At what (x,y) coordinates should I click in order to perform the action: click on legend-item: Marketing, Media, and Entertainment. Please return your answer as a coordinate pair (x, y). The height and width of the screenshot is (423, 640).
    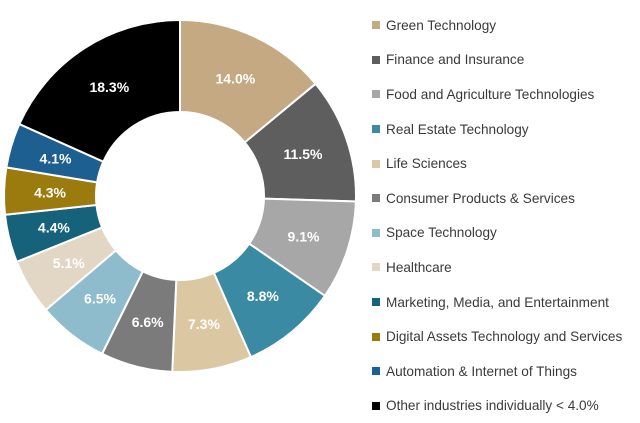
    Looking at the image, I should click on (505, 302).